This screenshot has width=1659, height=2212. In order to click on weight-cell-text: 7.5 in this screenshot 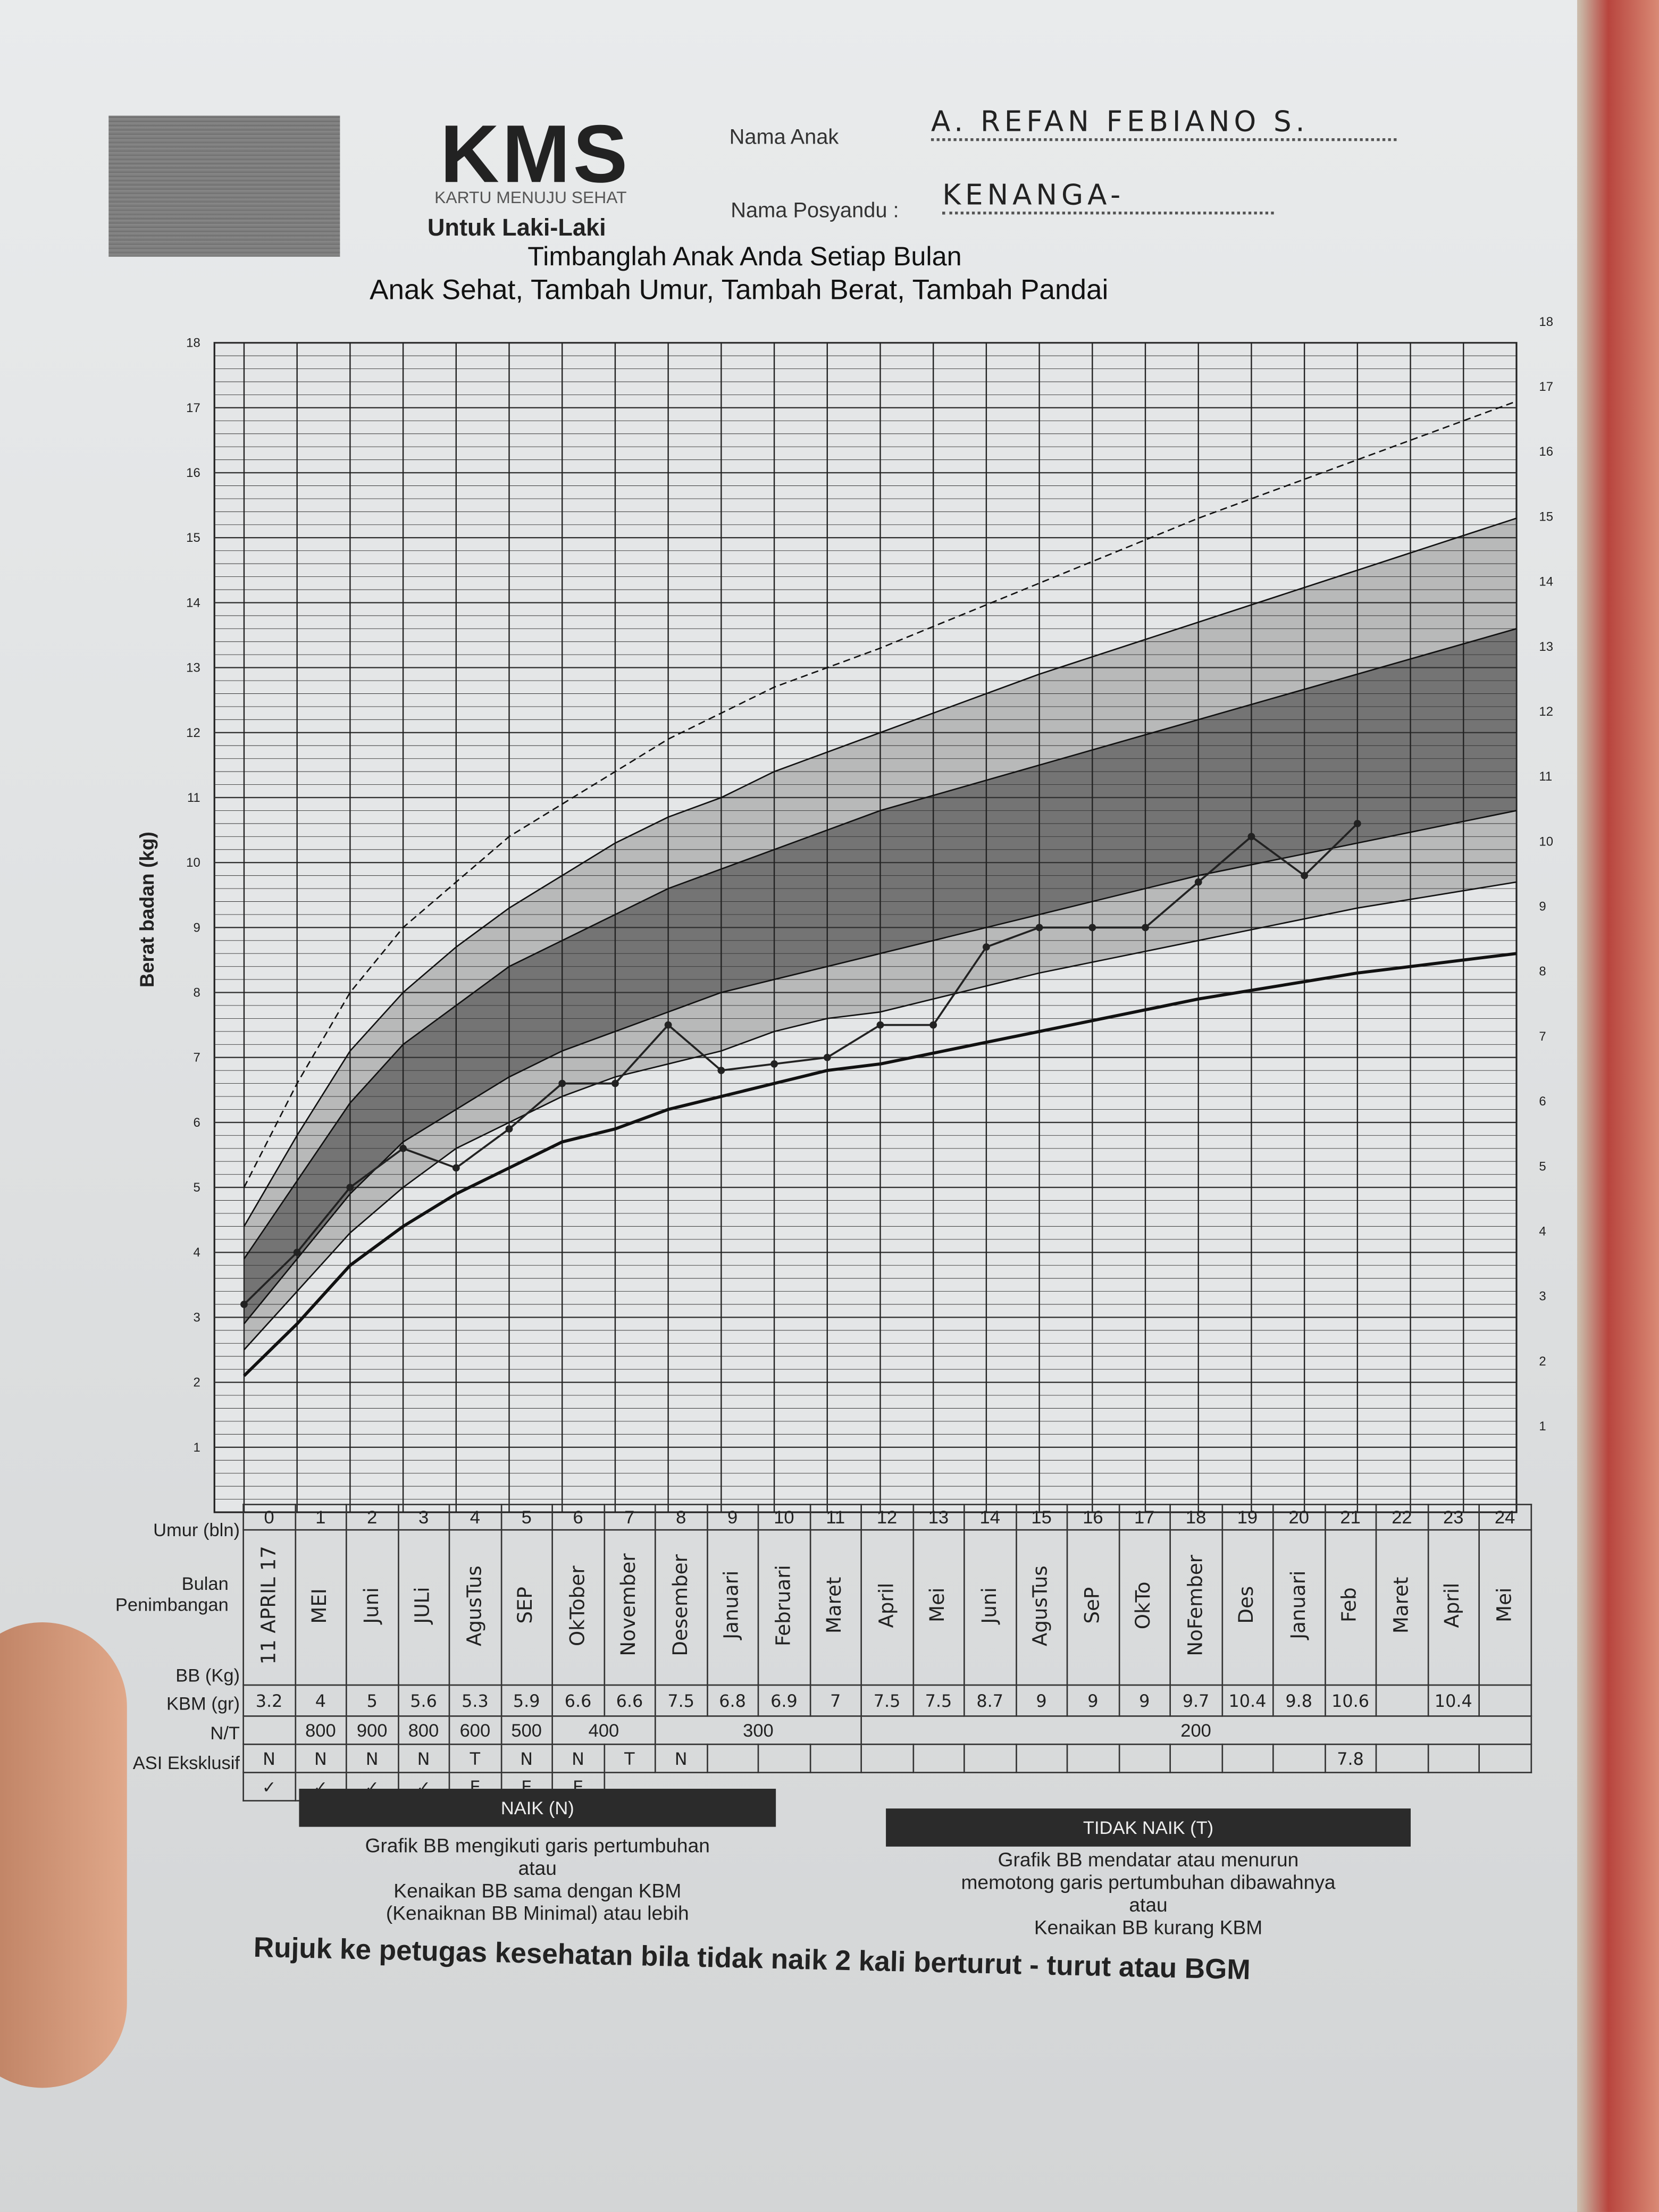, I will do `click(681, 1701)`.